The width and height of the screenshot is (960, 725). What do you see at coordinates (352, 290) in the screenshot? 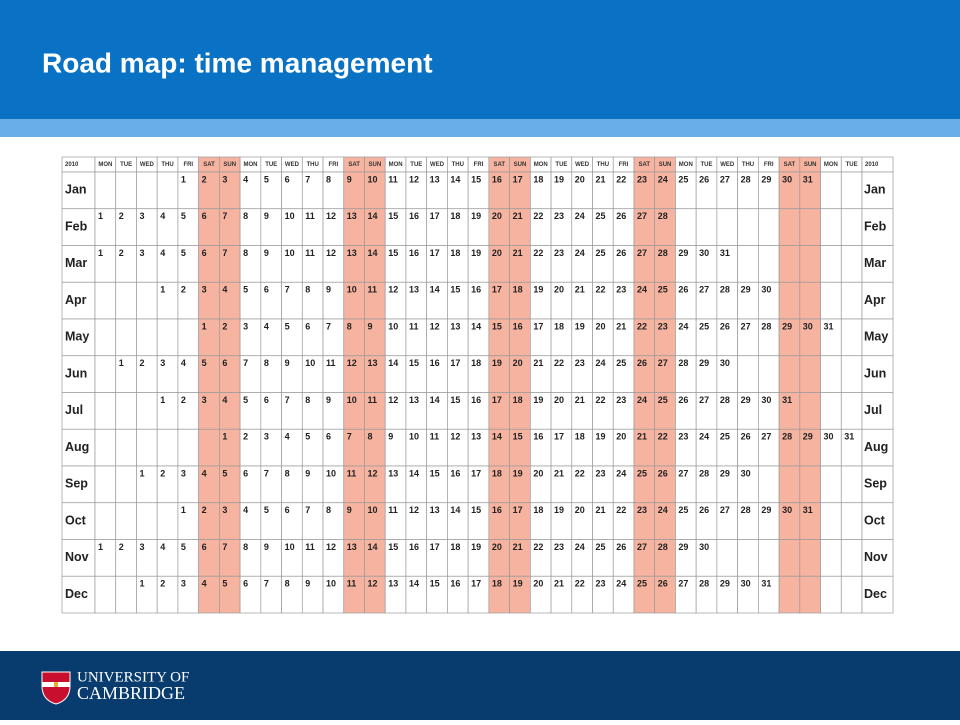
I see `day-number: 10` at bounding box center [352, 290].